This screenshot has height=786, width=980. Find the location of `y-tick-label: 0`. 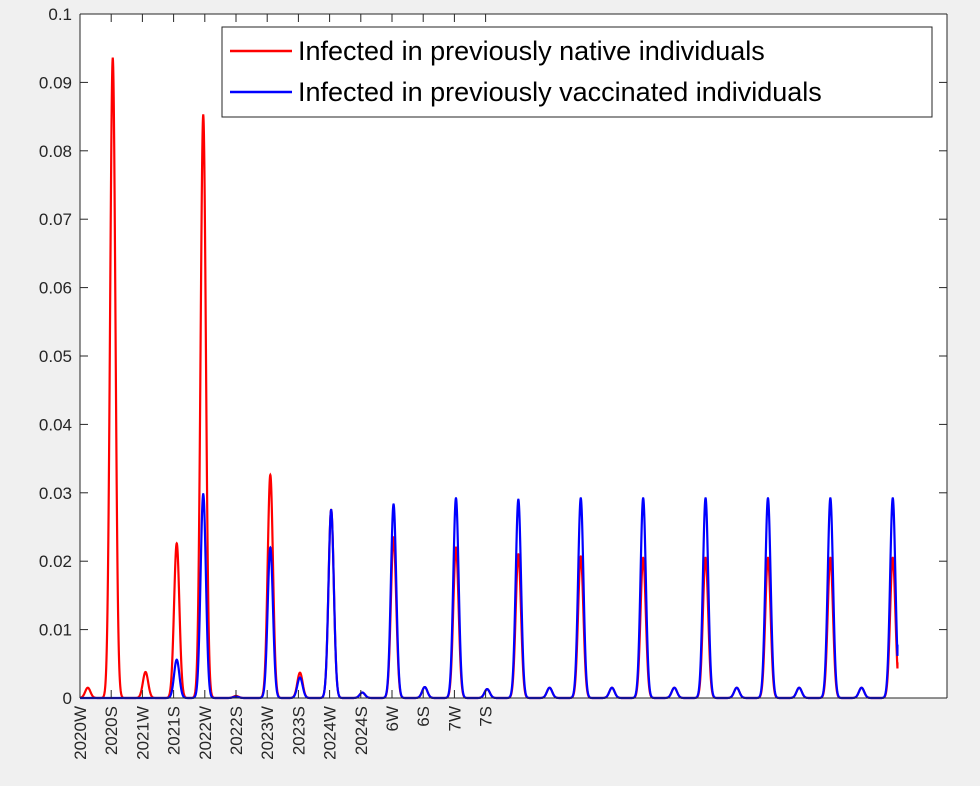

y-tick-label: 0 is located at coordinates (67, 698).